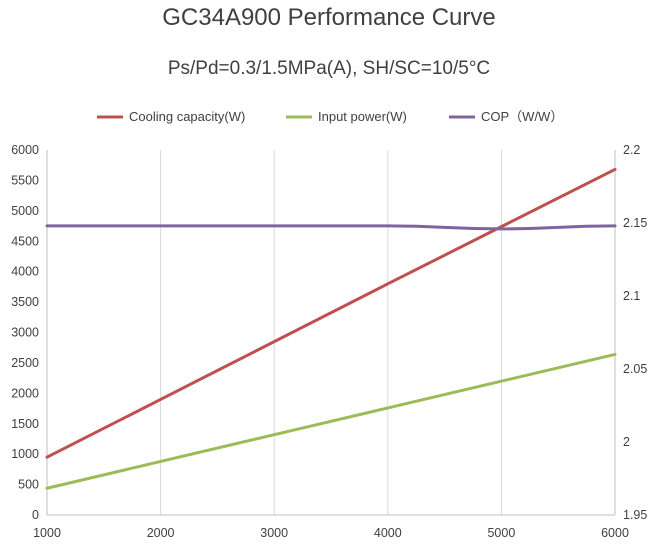  I want to click on y-tick-label: 1500, so click(25, 424).